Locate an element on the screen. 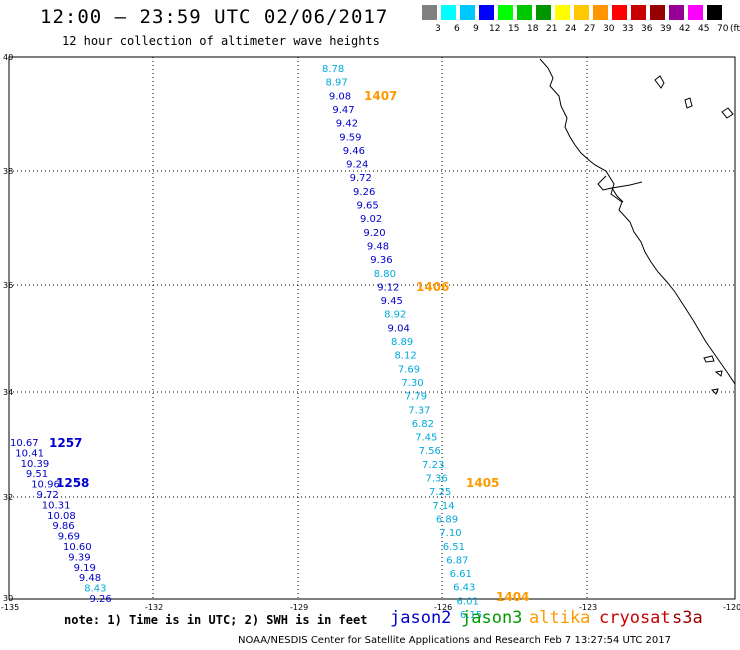 This screenshot has width=740, height=650. scale-unit: (ft) is located at coordinates (735, 29).